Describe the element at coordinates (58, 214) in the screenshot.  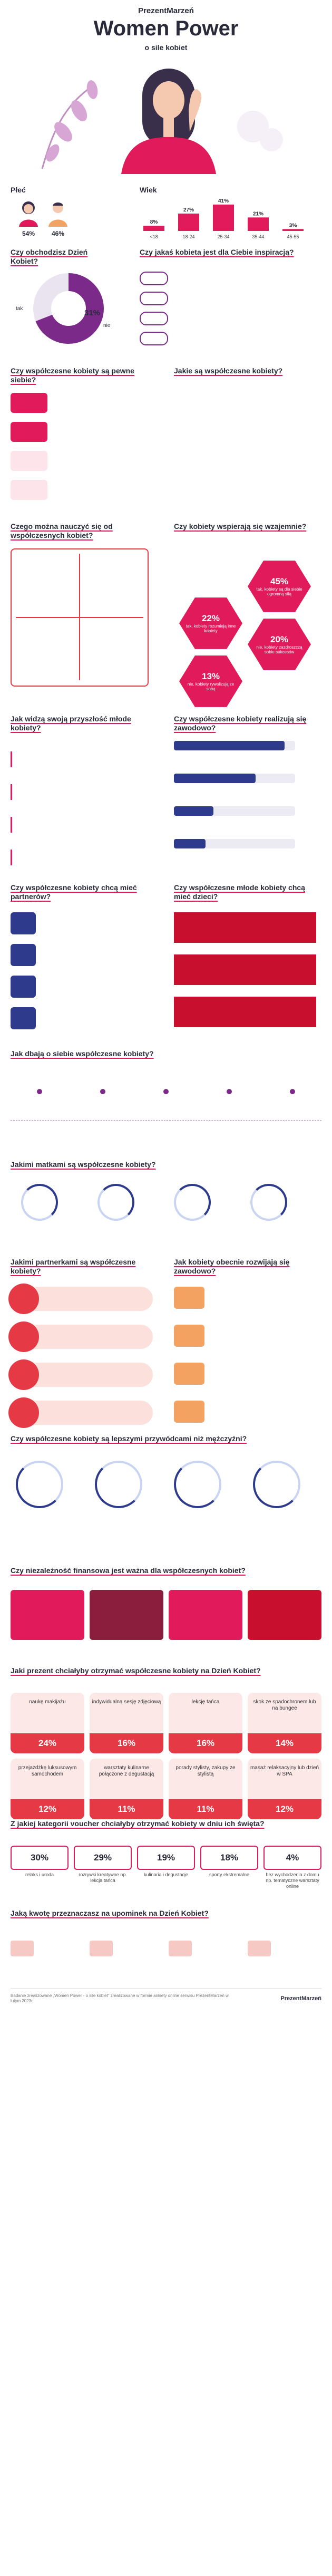
I see `man-icon` at that location.